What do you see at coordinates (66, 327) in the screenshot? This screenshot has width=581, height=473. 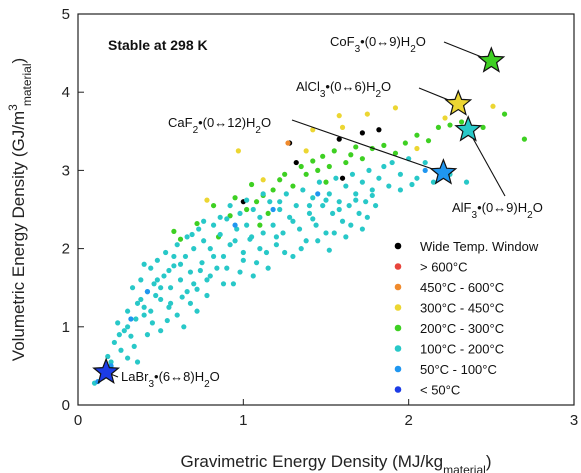 I see `y-tick-label: 1` at bounding box center [66, 327].